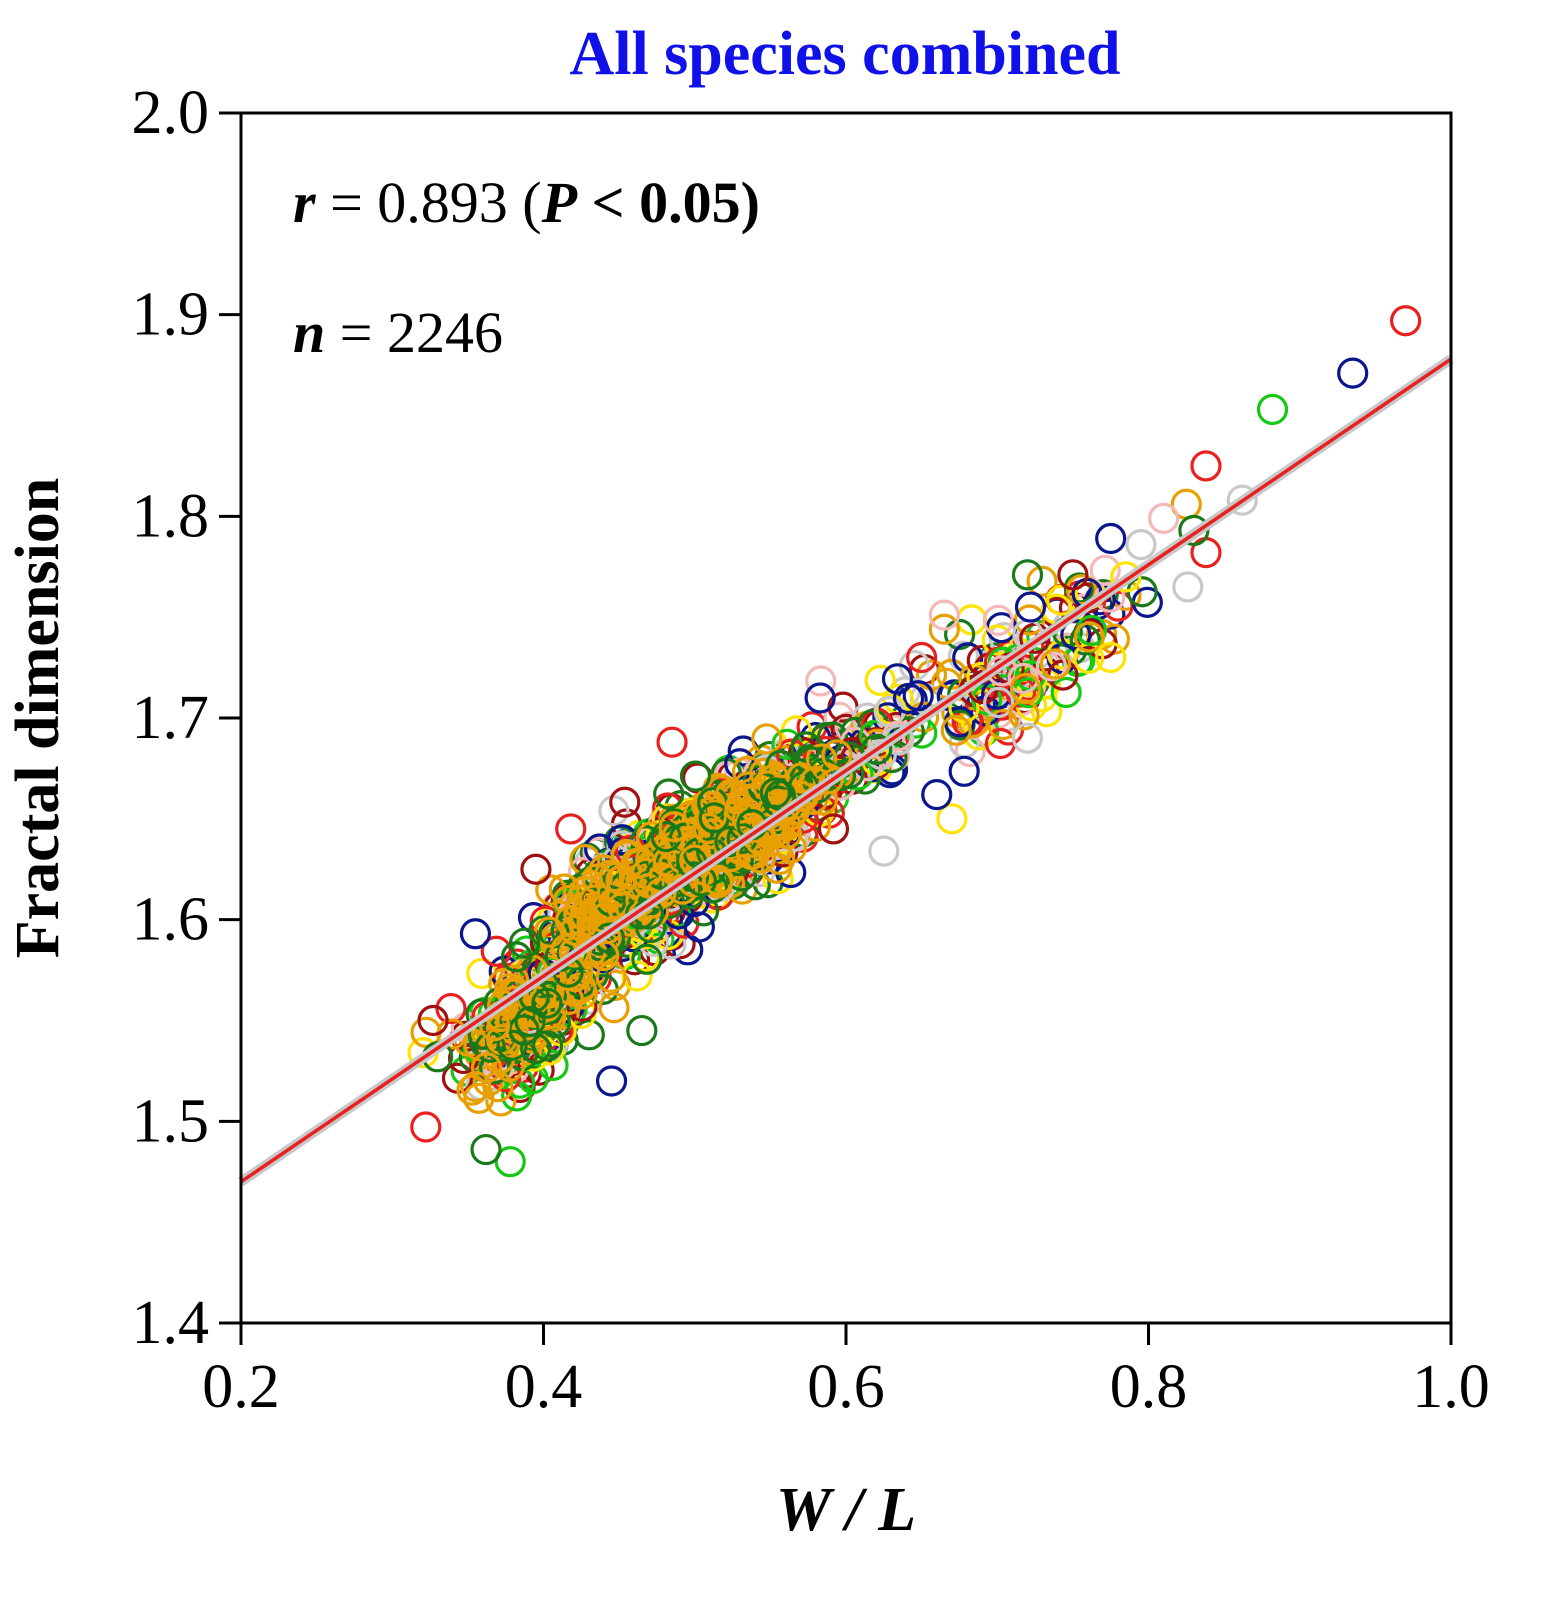 This screenshot has width=1553, height=1602. I want to click on x-tick-label: 0.4, so click(544, 1387).